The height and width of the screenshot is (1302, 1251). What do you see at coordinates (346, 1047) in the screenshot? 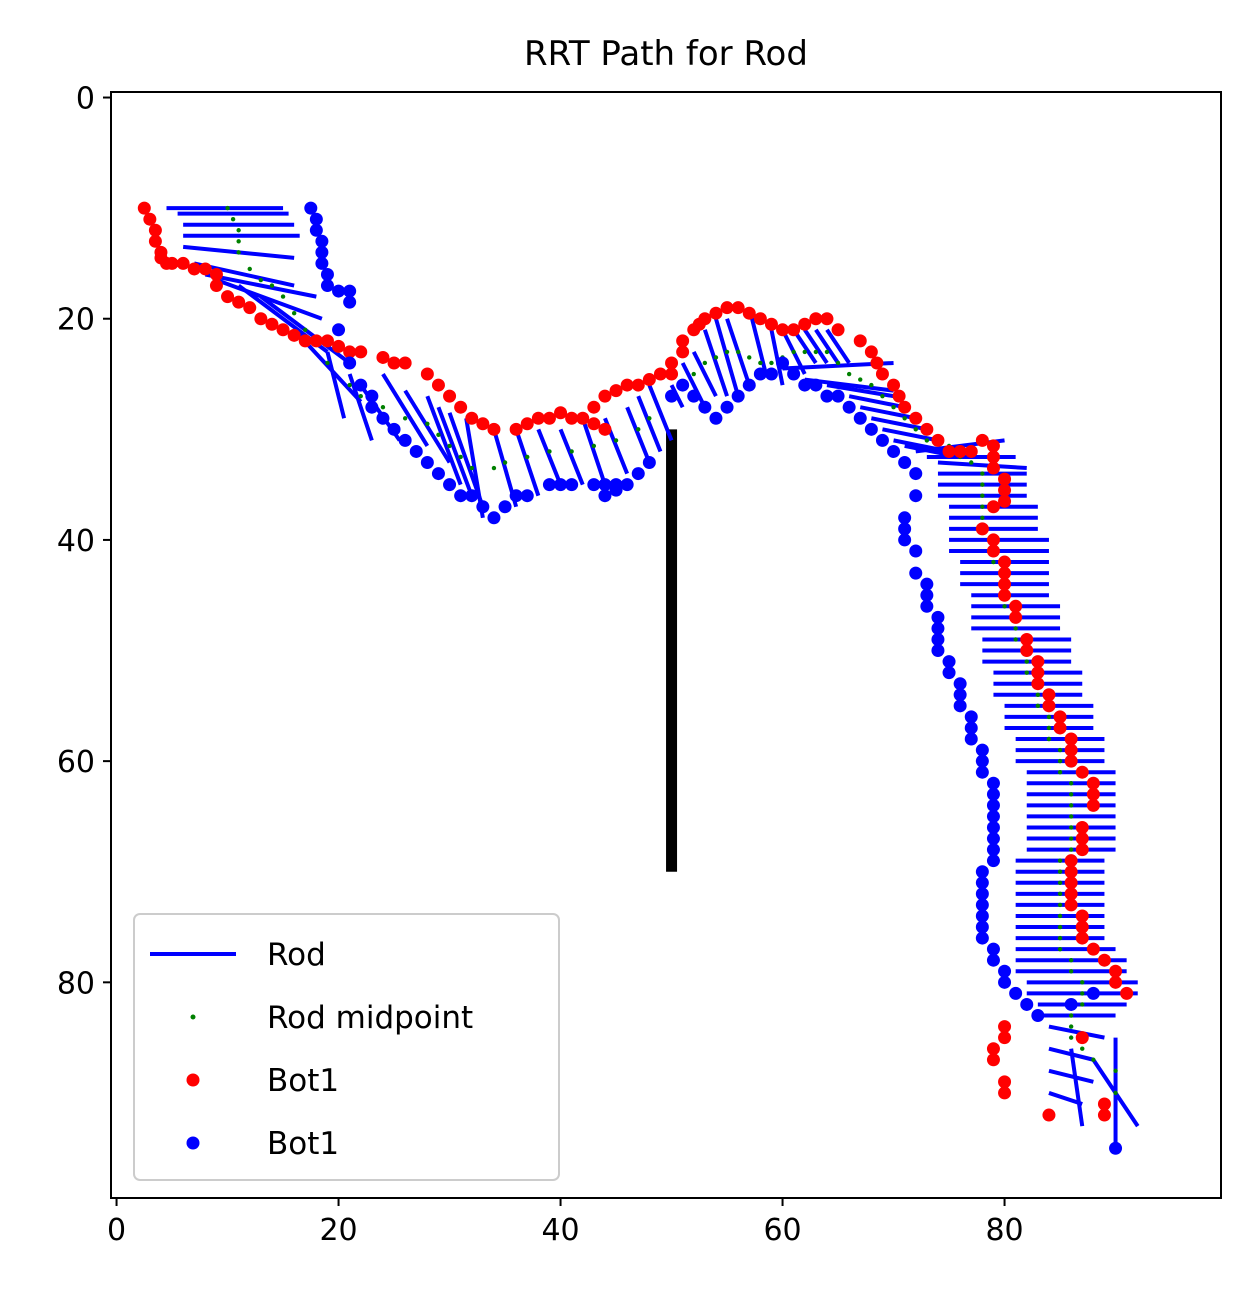
I see `legend-box` at bounding box center [346, 1047].